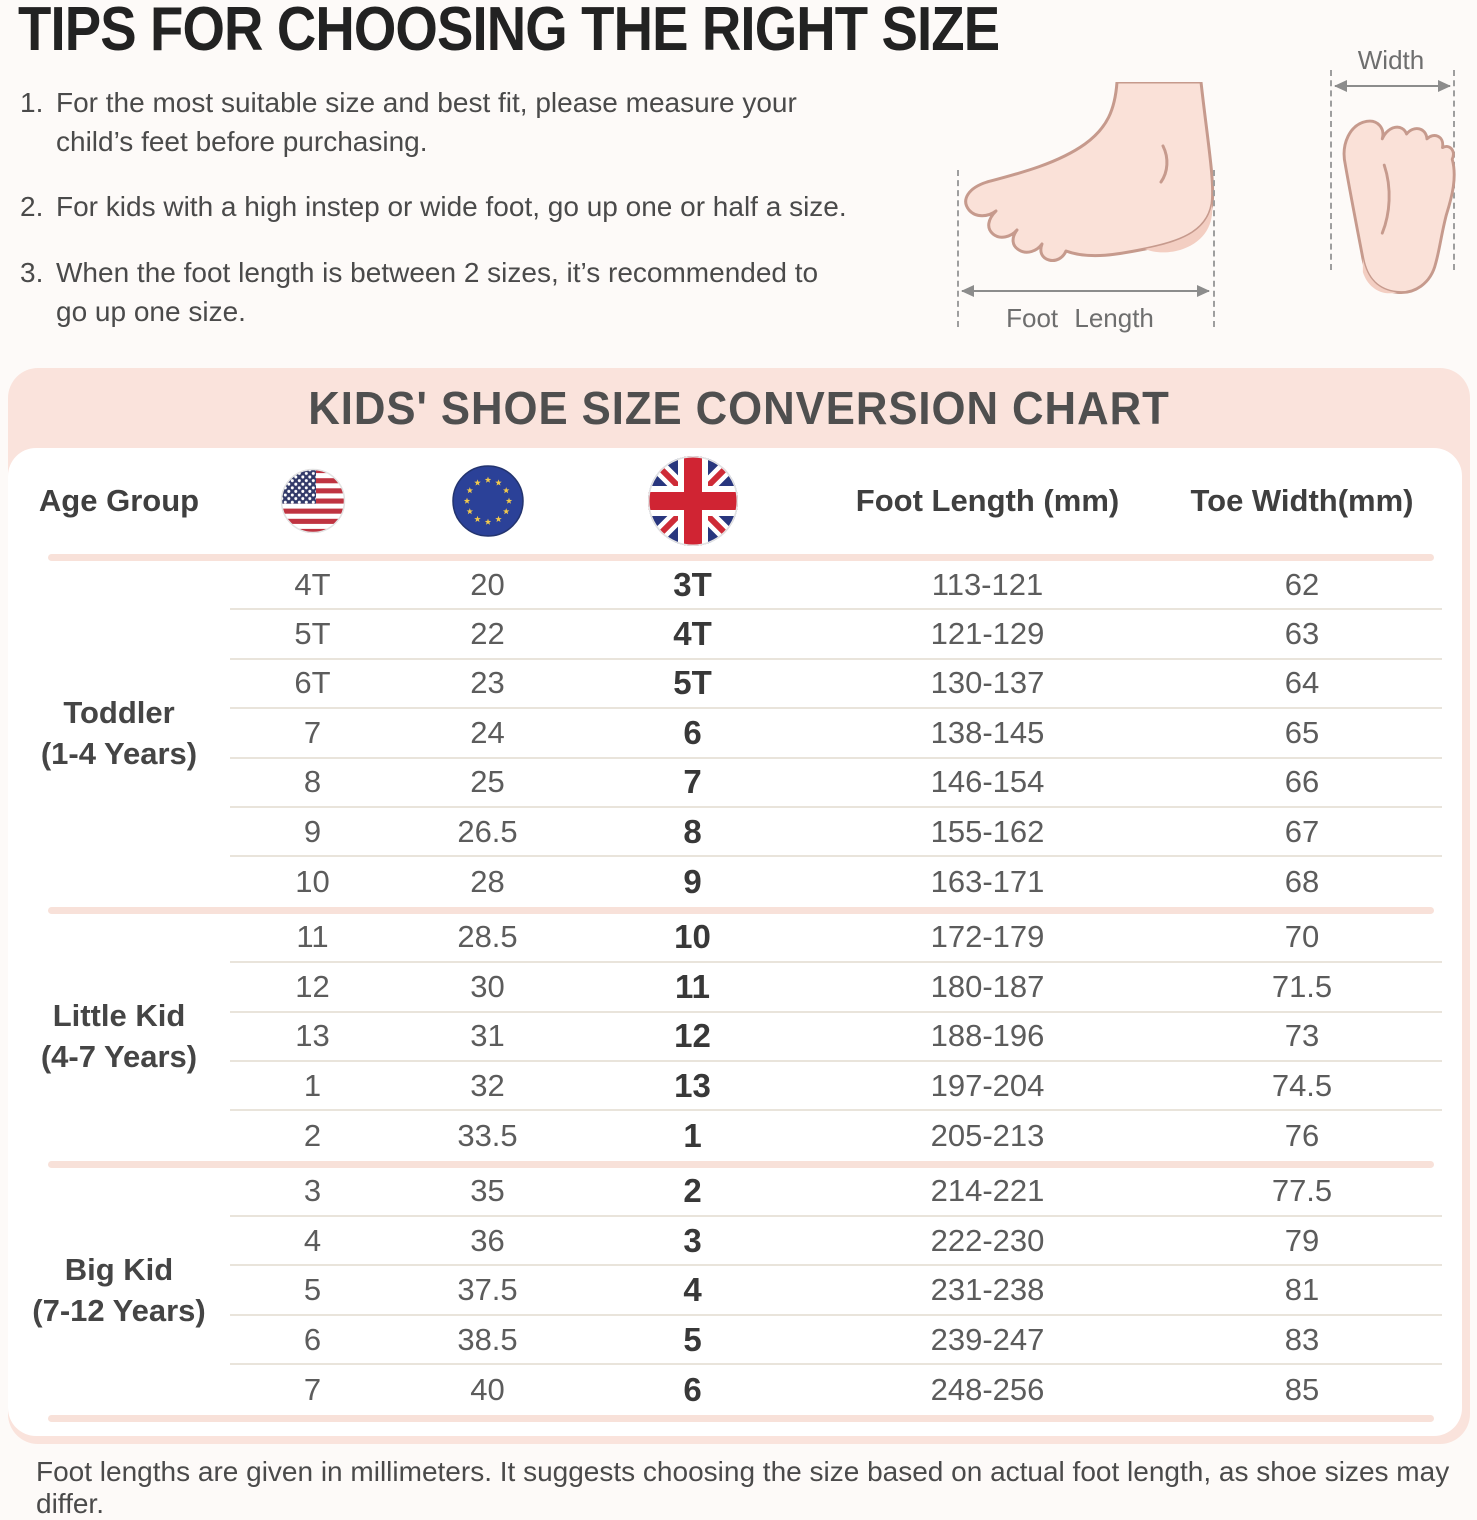 Image resolution: width=1477 pixels, height=1520 pixels. I want to click on eu-size-cell: 23, so click(487, 683).